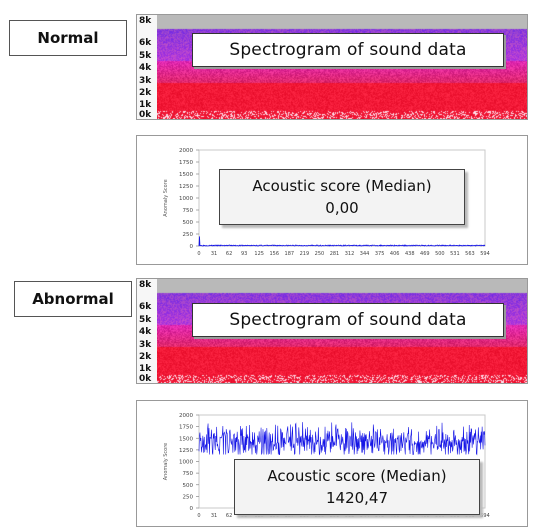  Describe the element at coordinates (357, 476) in the screenshot. I see `abnormal-score-title: Acoustic score (Median)` at that location.